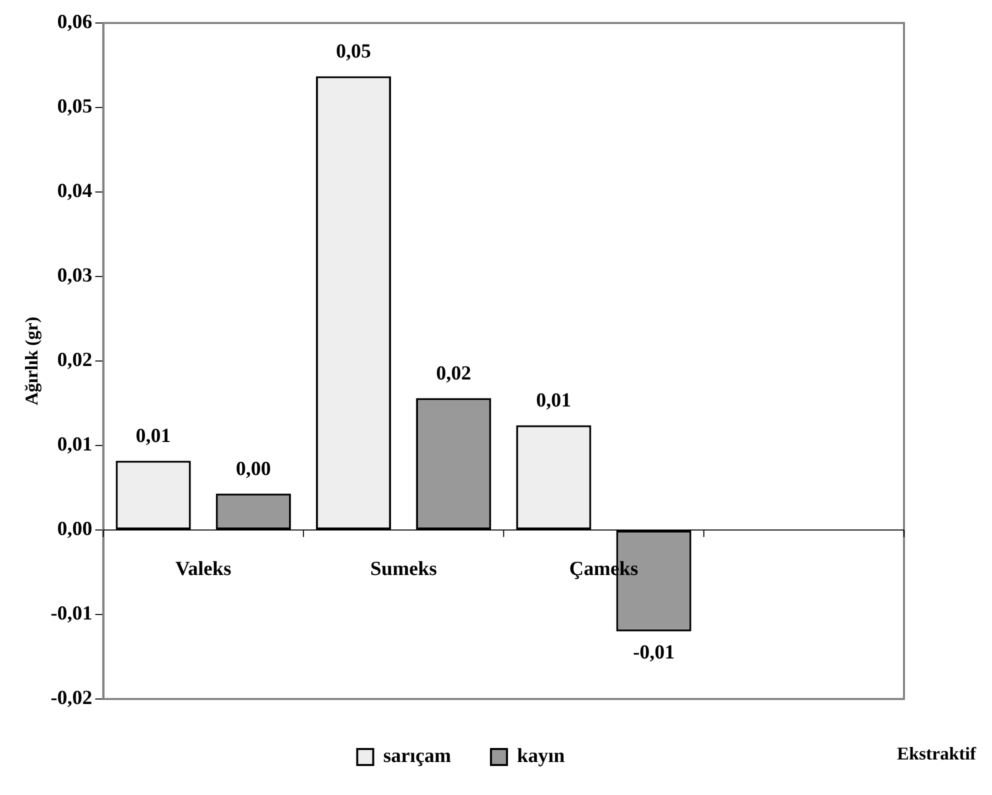  What do you see at coordinates (71, 613) in the screenshot?
I see `y-tick-label: -0,01` at bounding box center [71, 613].